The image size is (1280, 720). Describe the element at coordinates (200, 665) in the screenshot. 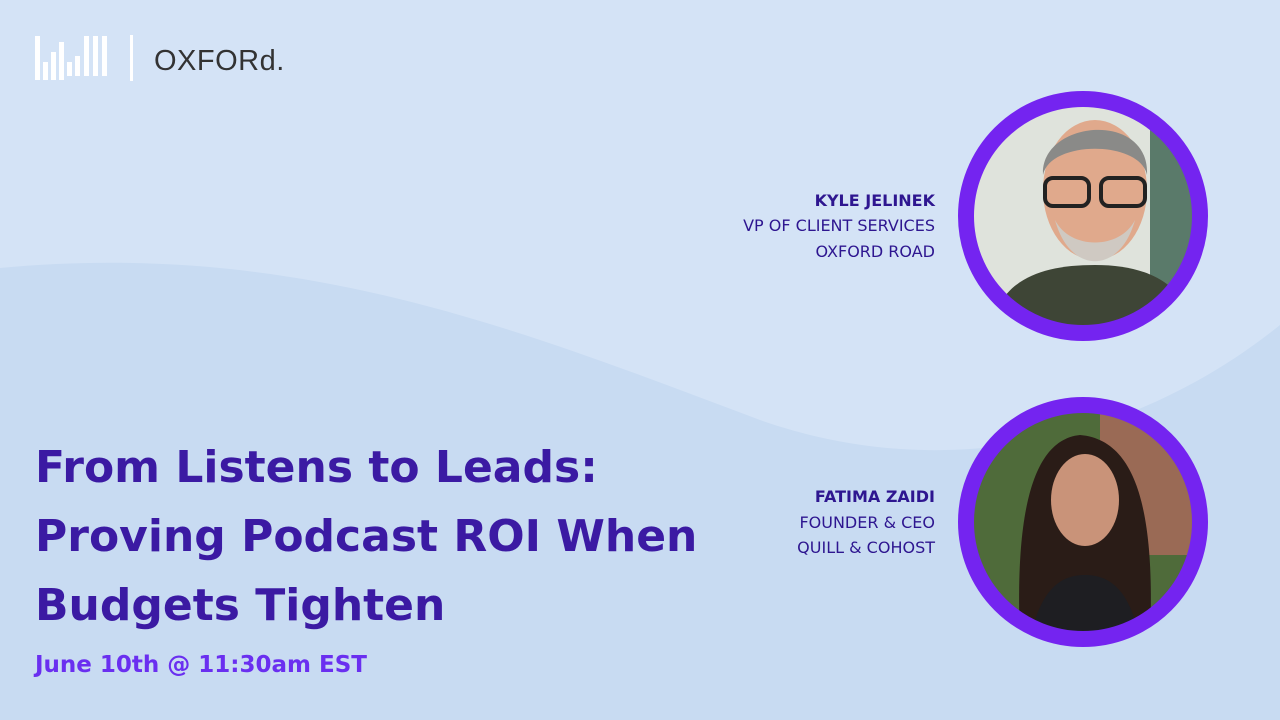

I see `event-date: June 10th @ 11:30am EST` at that location.